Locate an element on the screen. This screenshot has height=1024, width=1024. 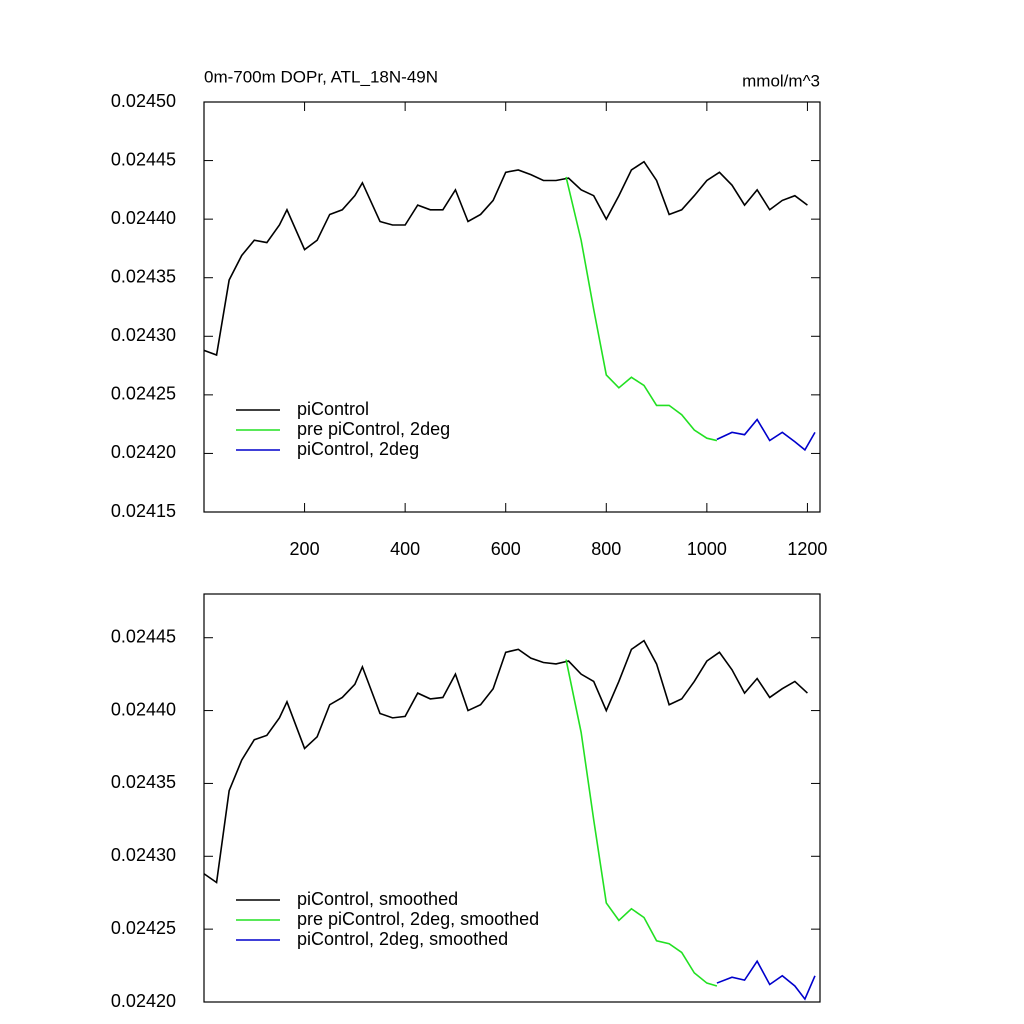
legend-label: piControl, 2deg is located at coordinates (358, 449).